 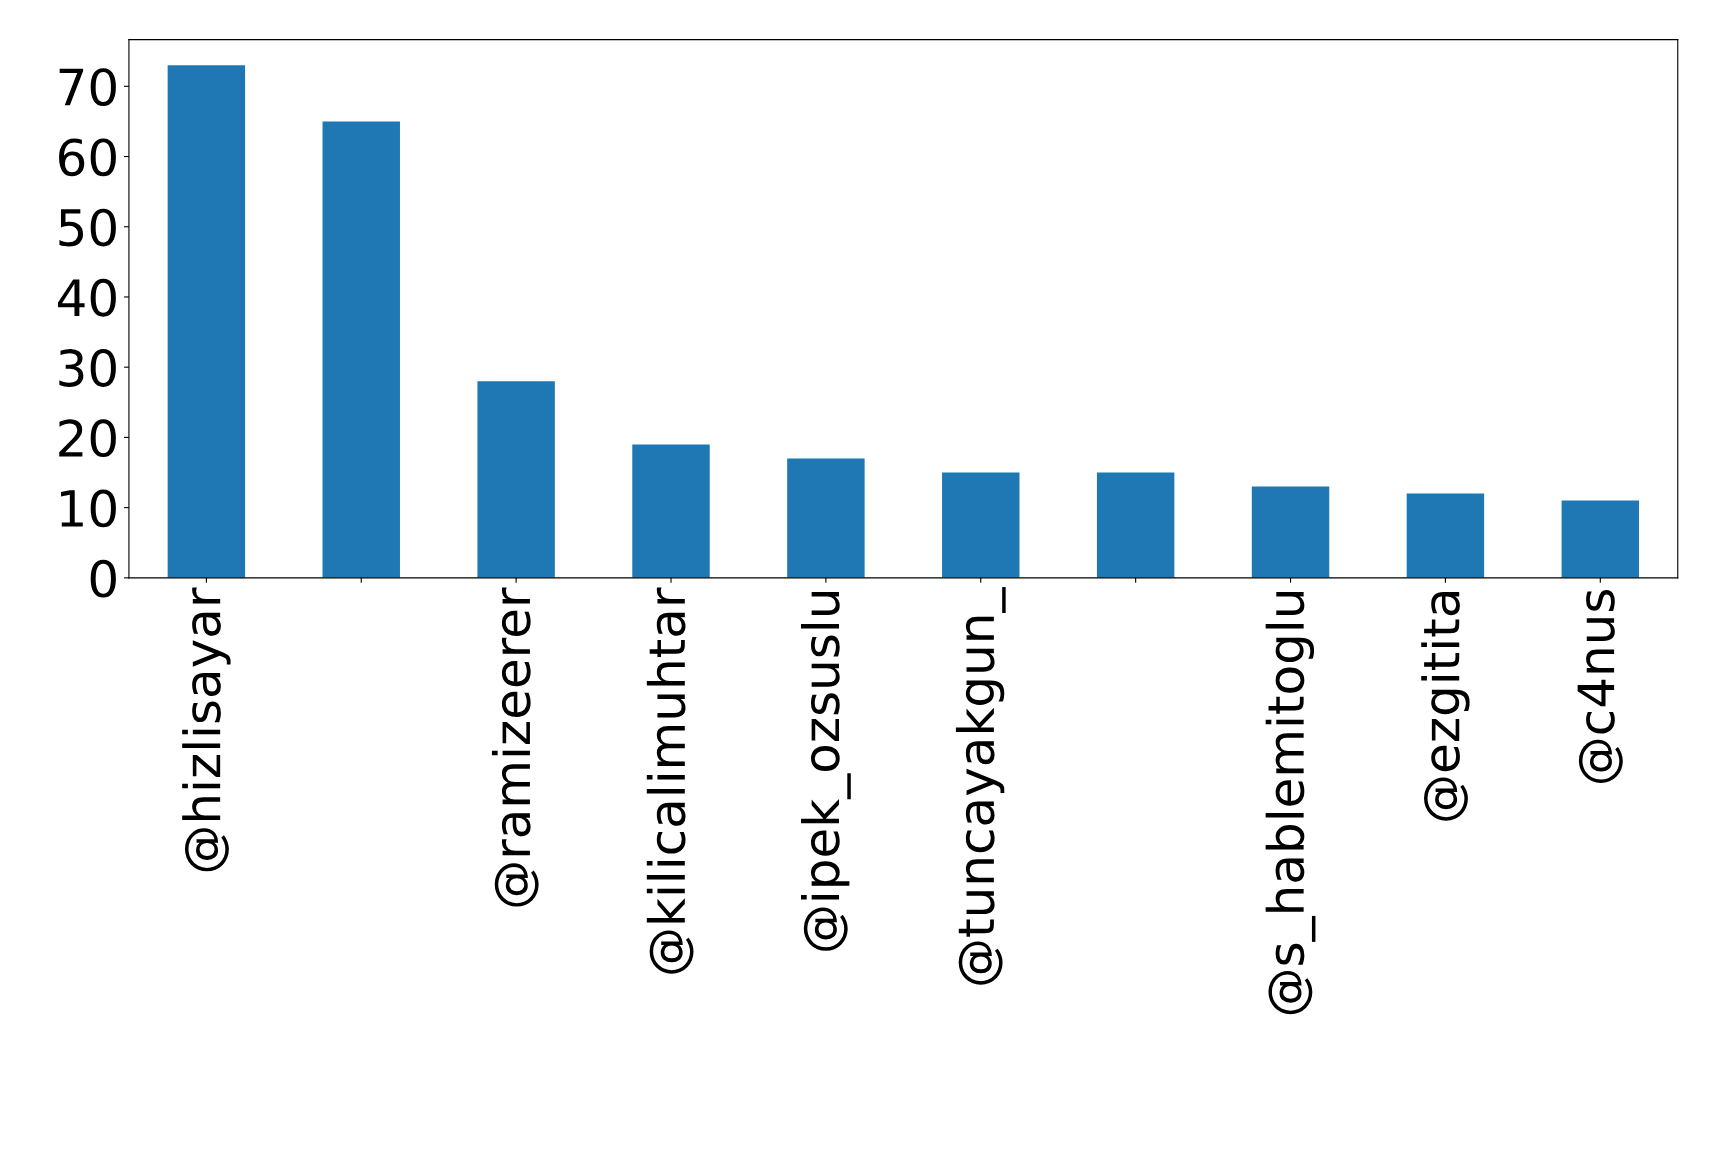 I want to click on x-tick-label: @tuncayakgun_, so click(x=980, y=786).